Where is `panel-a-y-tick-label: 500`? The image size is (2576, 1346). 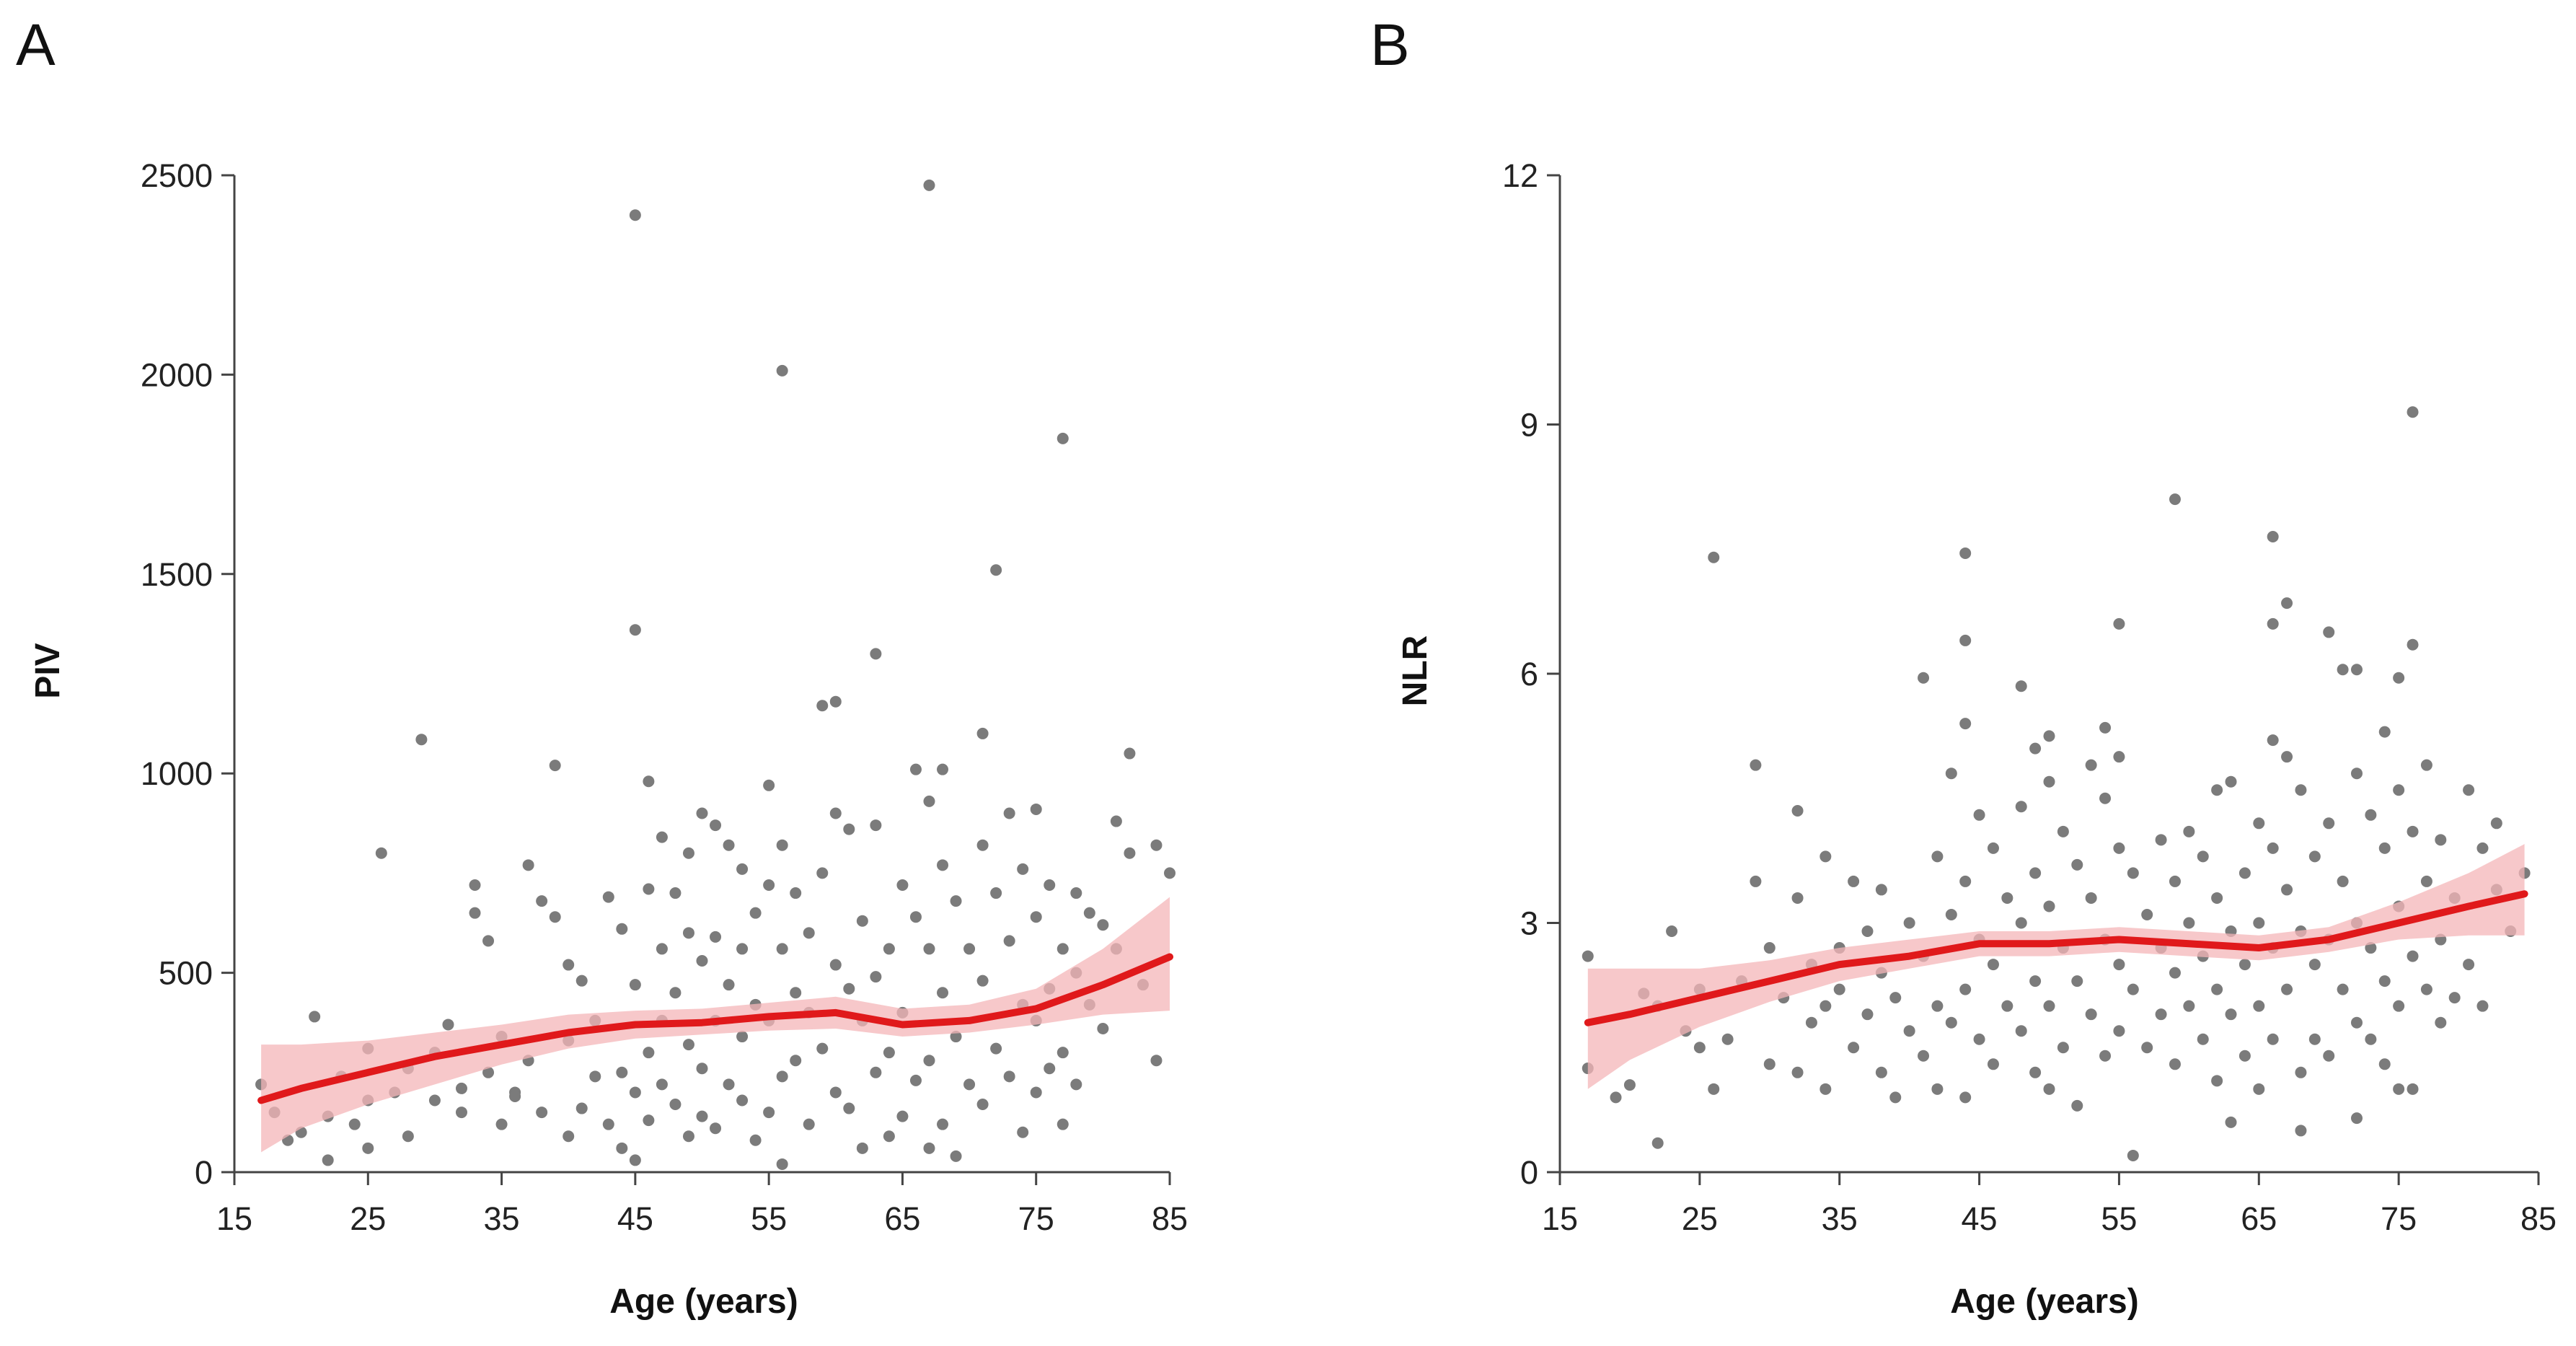 panel-a-y-tick-label: 500 is located at coordinates (186, 973).